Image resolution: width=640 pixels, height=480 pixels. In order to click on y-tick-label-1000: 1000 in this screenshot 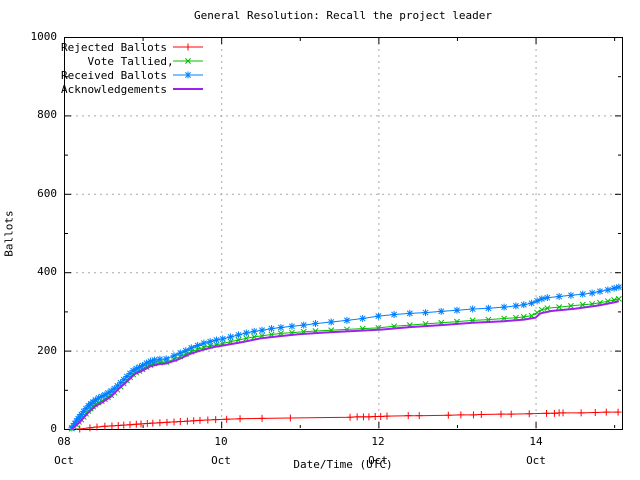, I will do `click(44, 36)`.